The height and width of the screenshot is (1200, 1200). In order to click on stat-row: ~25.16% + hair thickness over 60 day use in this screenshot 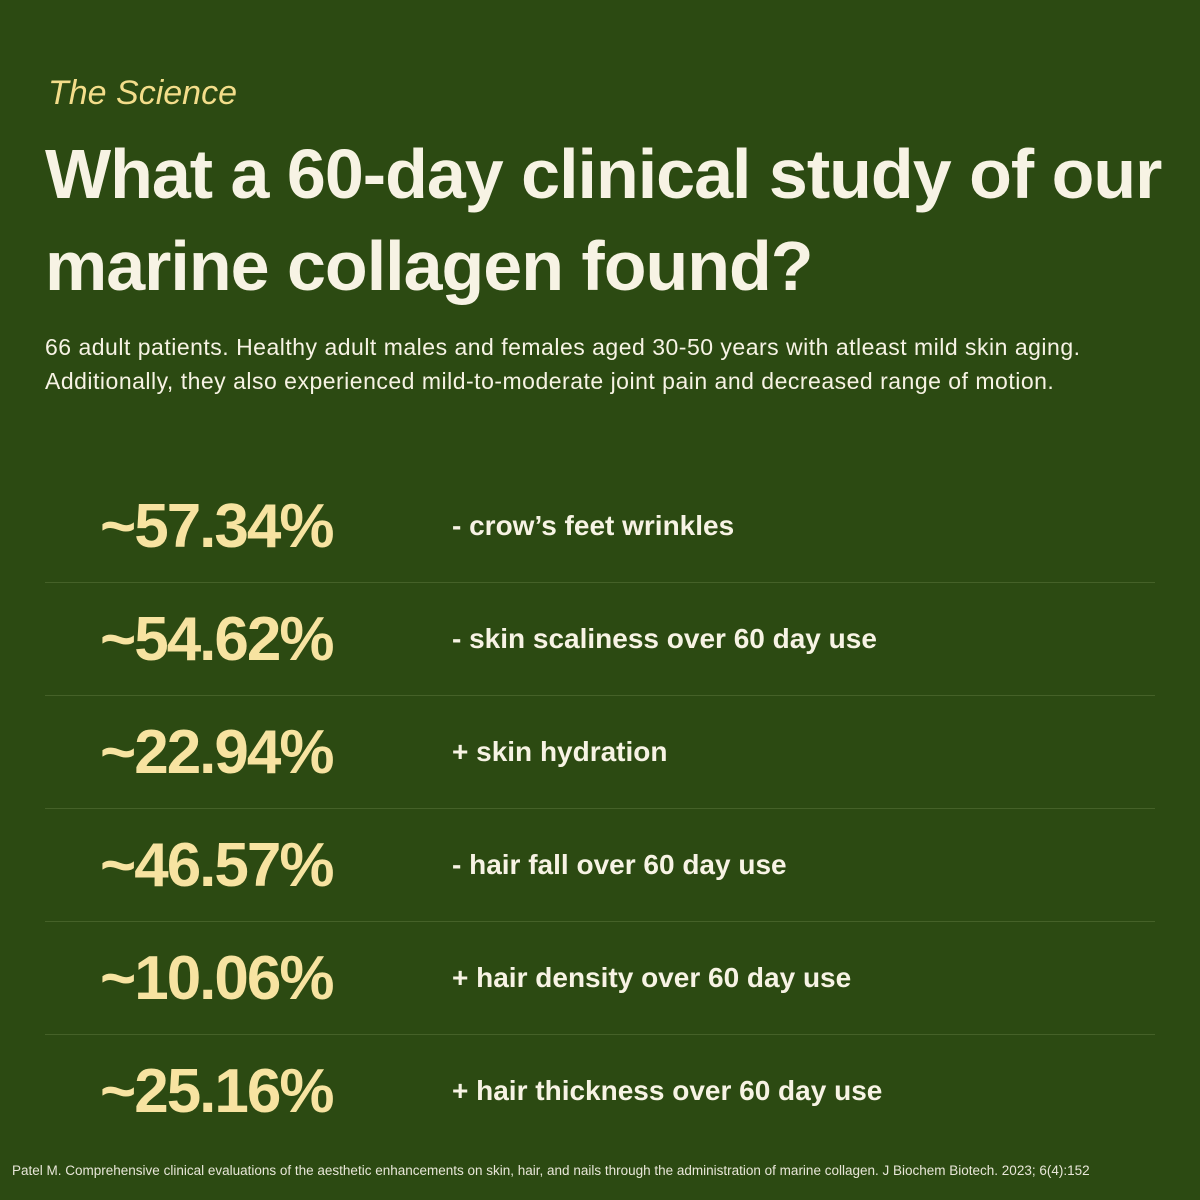, I will do `click(600, 1091)`.